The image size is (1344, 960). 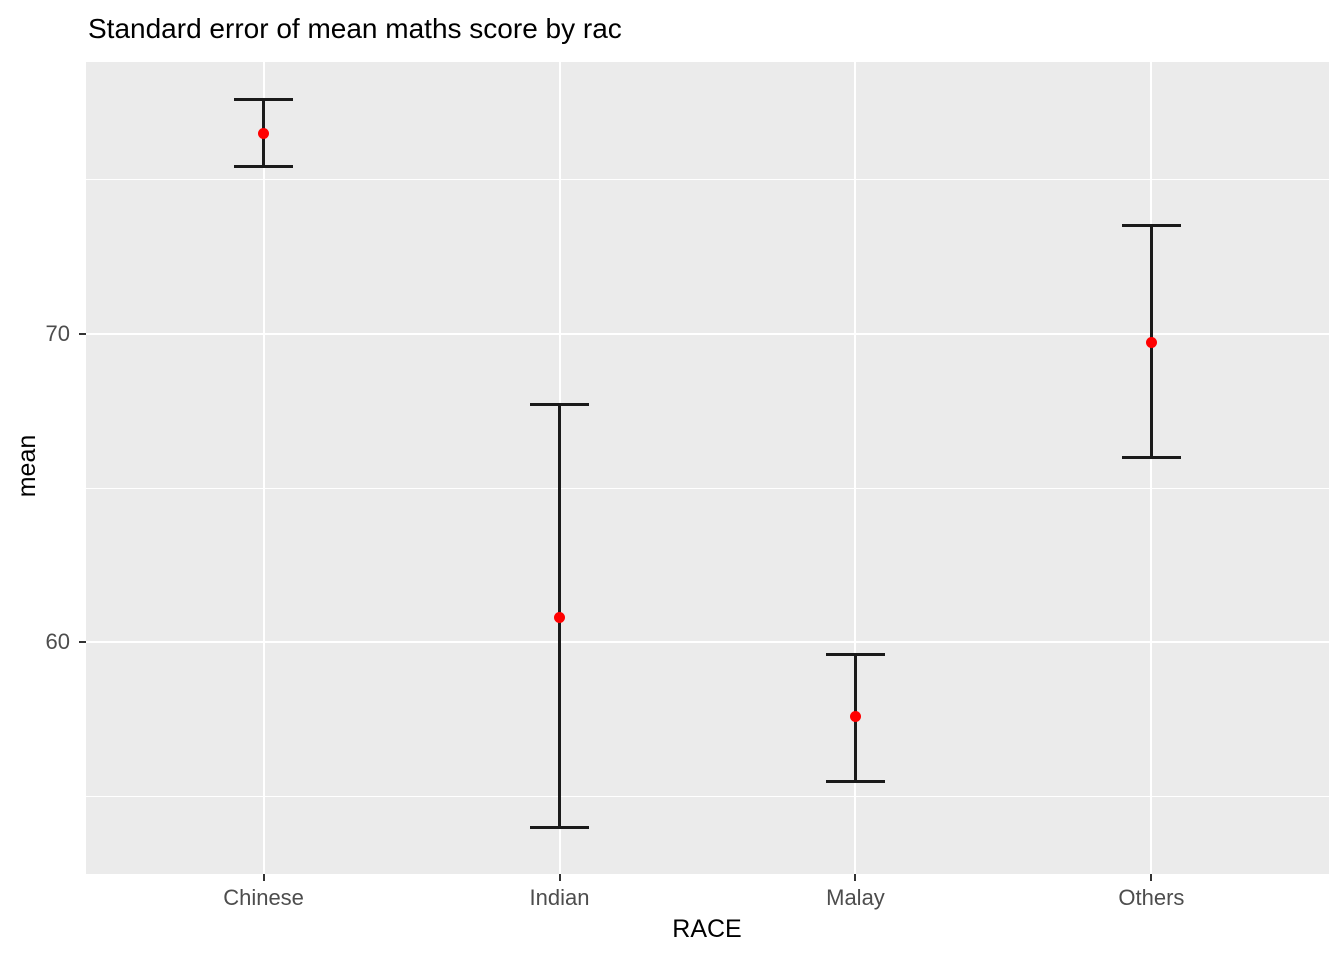 I want to click on y-tick-label: 60, so click(x=57, y=642).